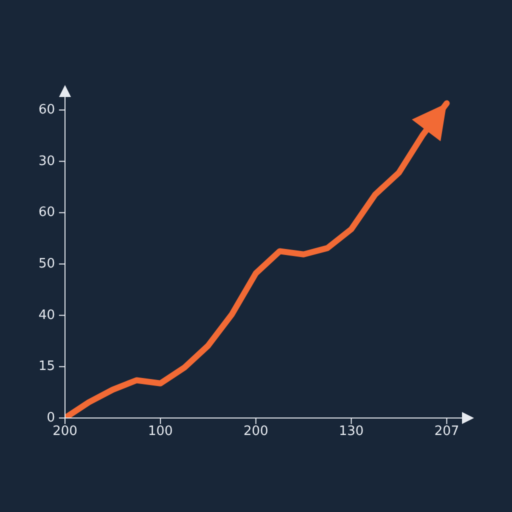 The image size is (512, 512). What do you see at coordinates (46, 161) in the screenshot?
I see `text: 30` at bounding box center [46, 161].